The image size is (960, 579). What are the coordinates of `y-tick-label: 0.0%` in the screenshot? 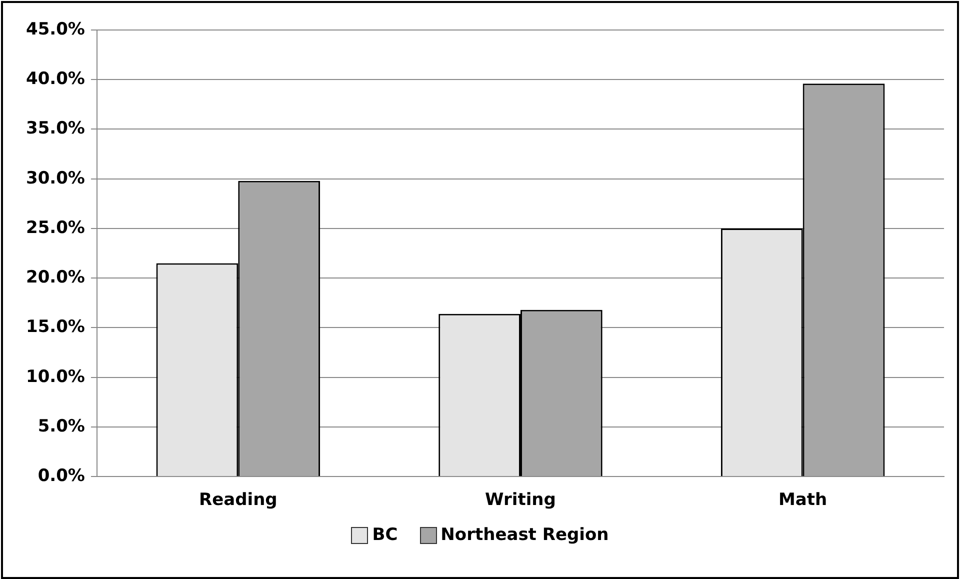 It's located at (61, 476).